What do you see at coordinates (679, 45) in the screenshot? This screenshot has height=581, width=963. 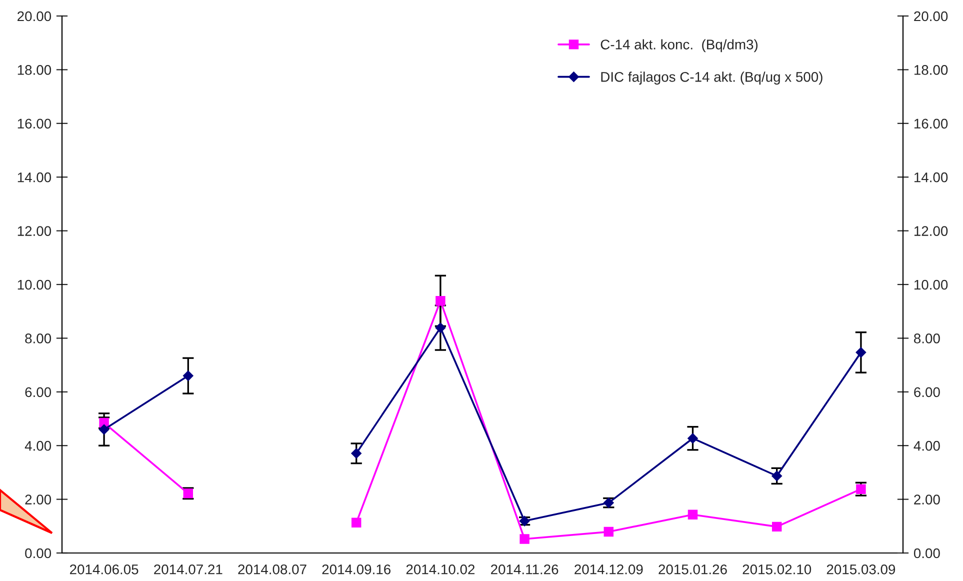 I see `legend-label: C-14 akt. konc. (Bq/dm3)` at bounding box center [679, 45].